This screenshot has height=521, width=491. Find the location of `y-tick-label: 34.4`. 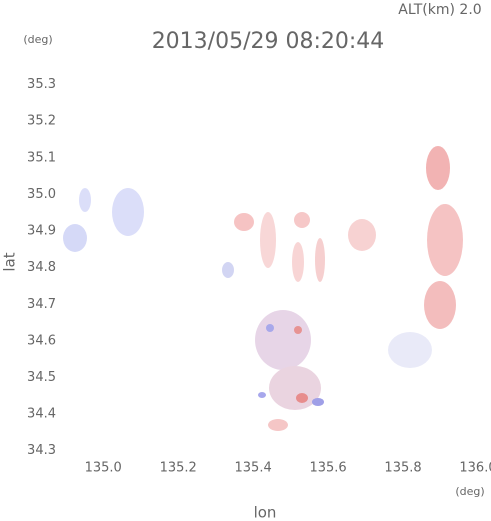

y-tick-label: 34.4 is located at coordinates (41, 414).